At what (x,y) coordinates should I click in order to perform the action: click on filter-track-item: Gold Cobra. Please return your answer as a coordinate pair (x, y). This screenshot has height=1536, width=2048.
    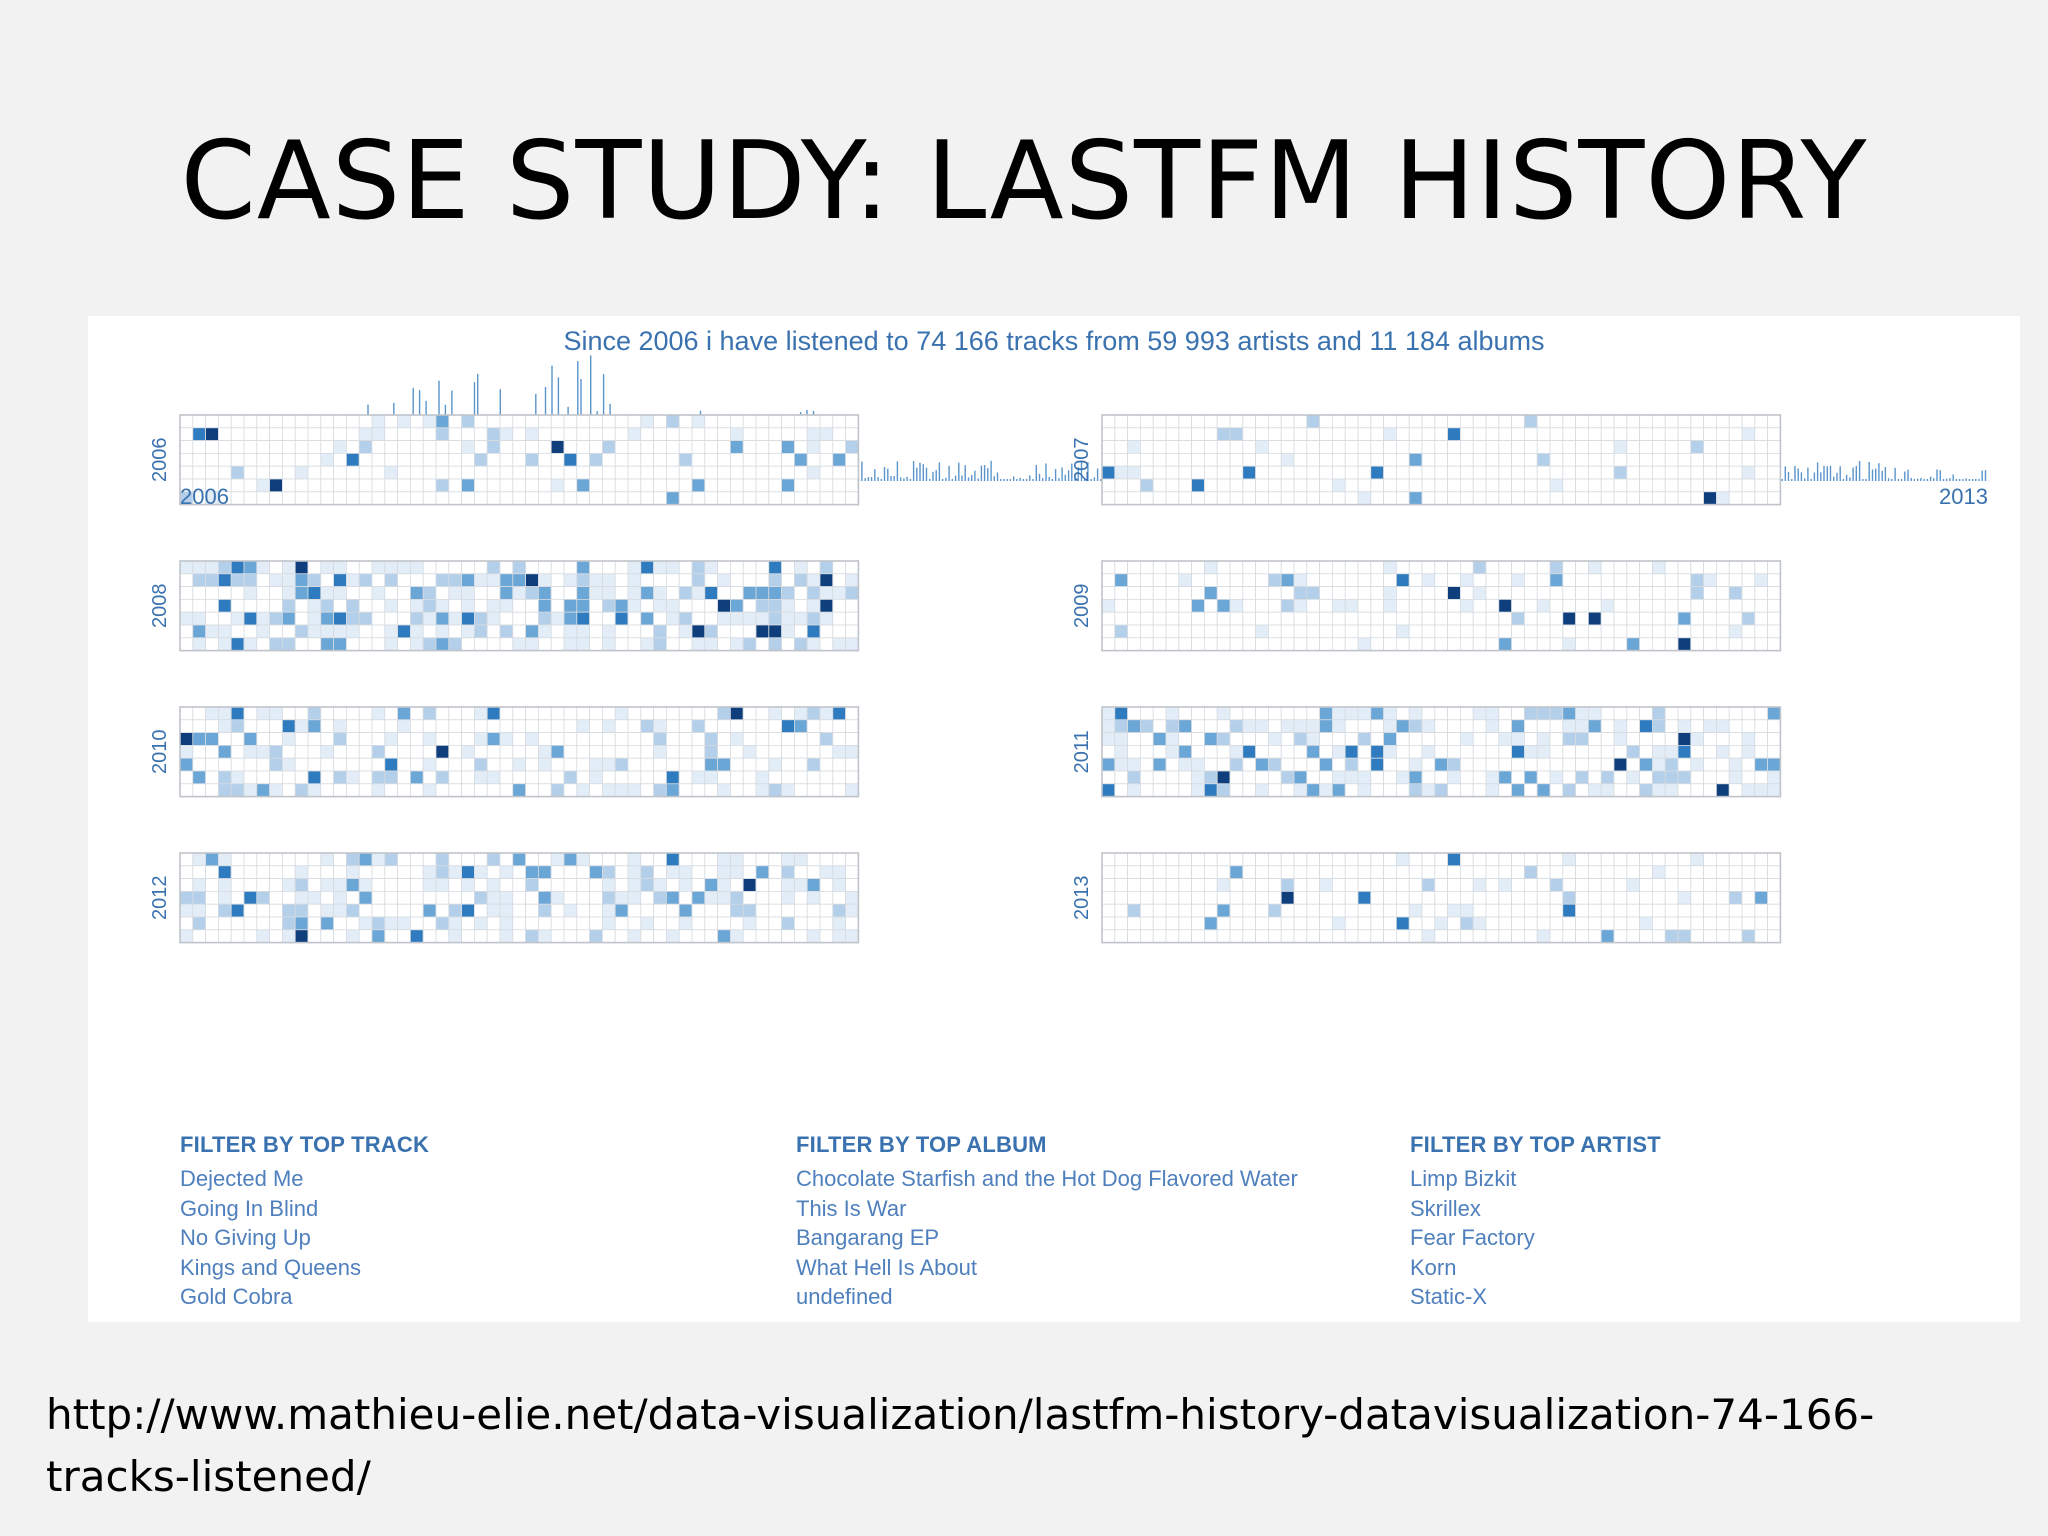
    Looking at the image, I should click on (236, 1296).